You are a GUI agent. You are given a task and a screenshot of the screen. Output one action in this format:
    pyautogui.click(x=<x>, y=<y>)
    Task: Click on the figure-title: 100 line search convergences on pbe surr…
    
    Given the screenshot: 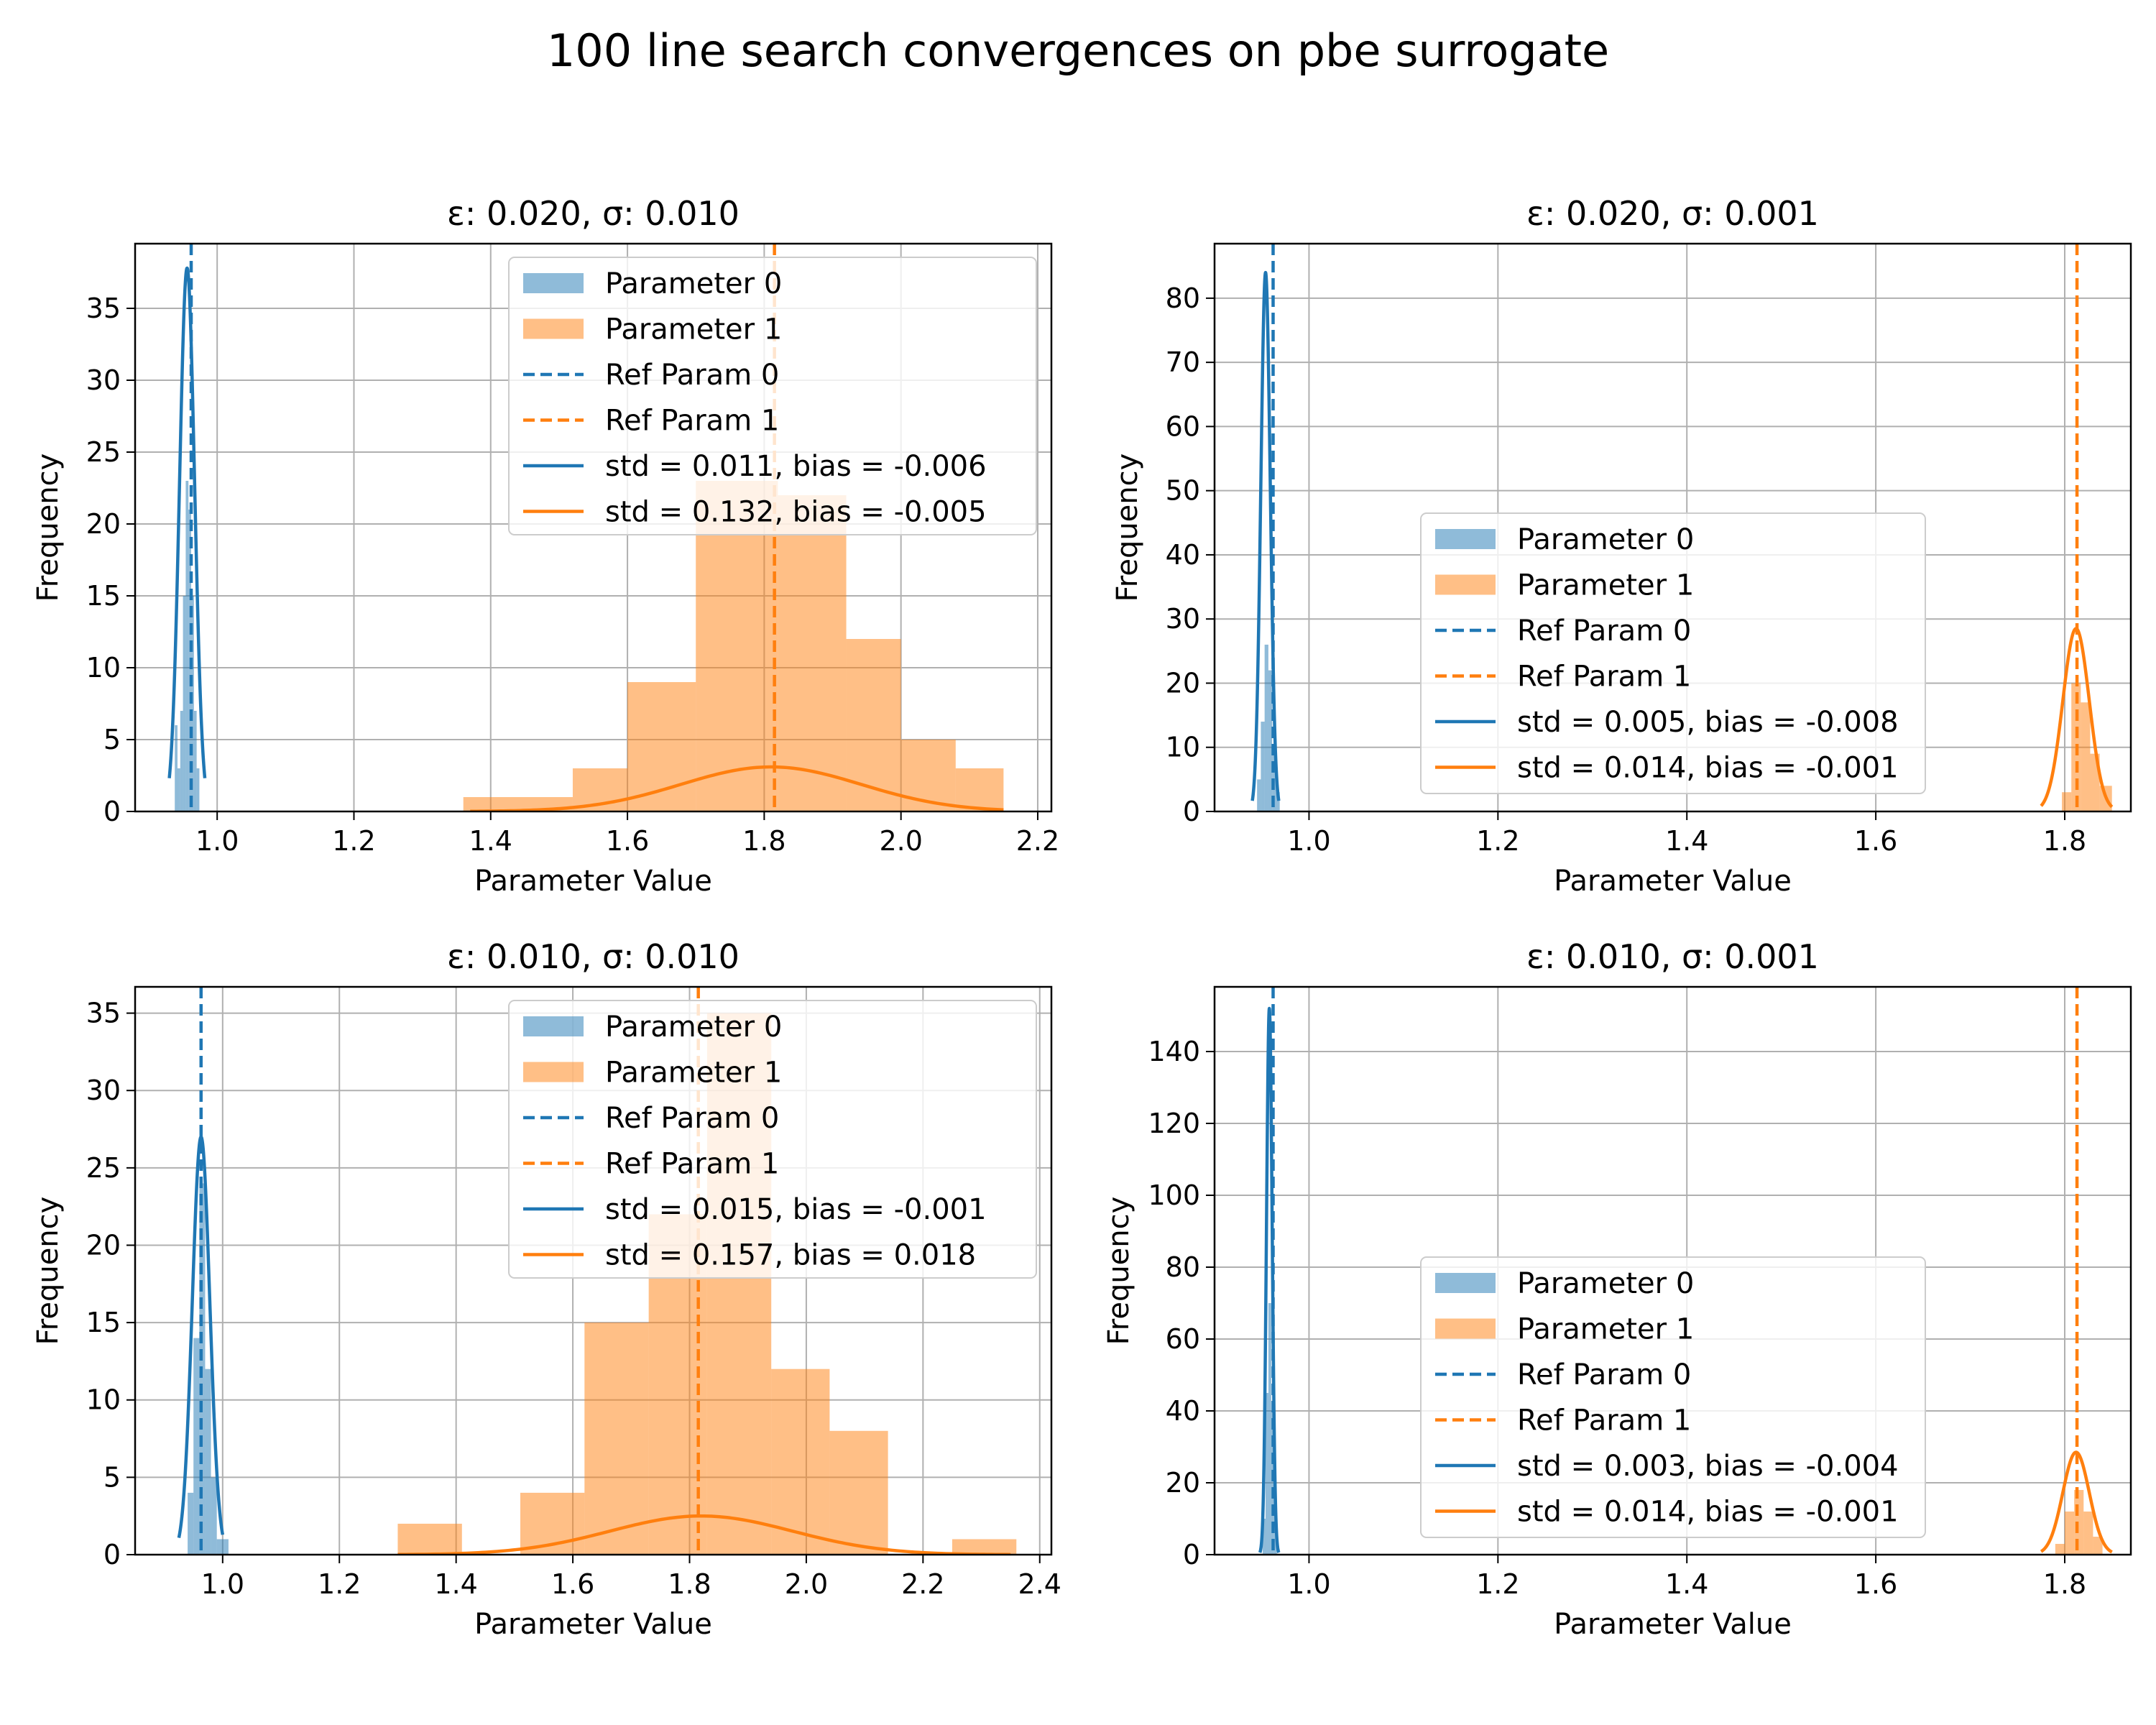 What is the action you would take?
    pyautogui.click(x=1078, y=50)
    